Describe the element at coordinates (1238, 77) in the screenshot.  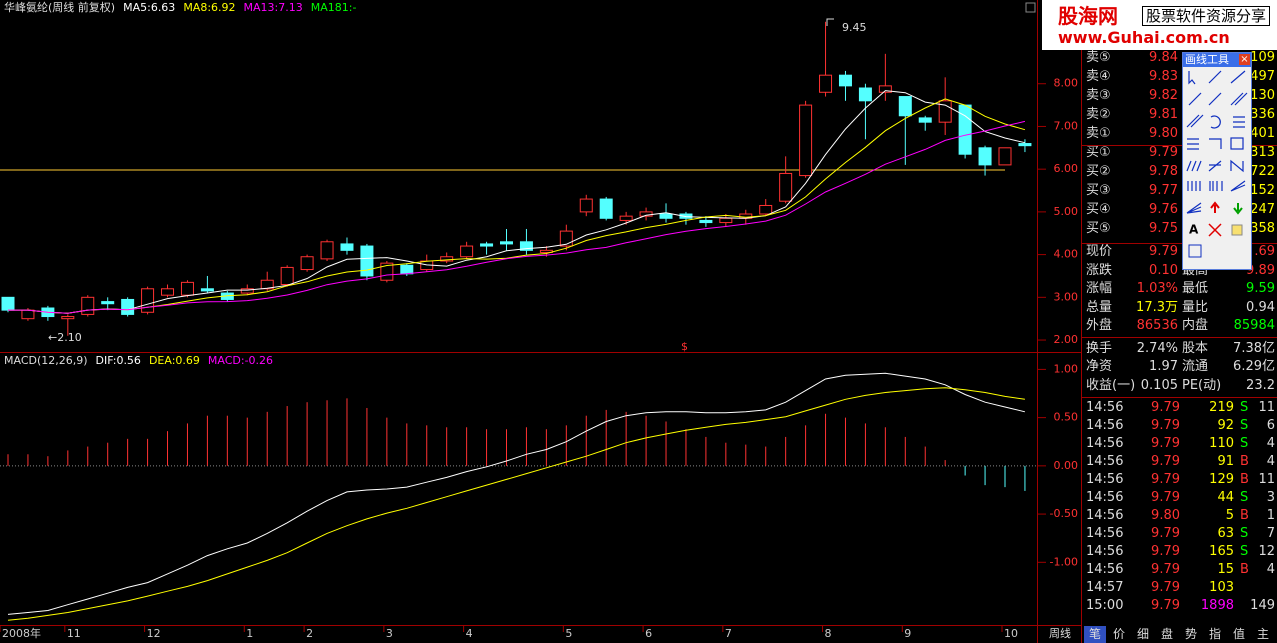
I see `tool-ray` at that location.